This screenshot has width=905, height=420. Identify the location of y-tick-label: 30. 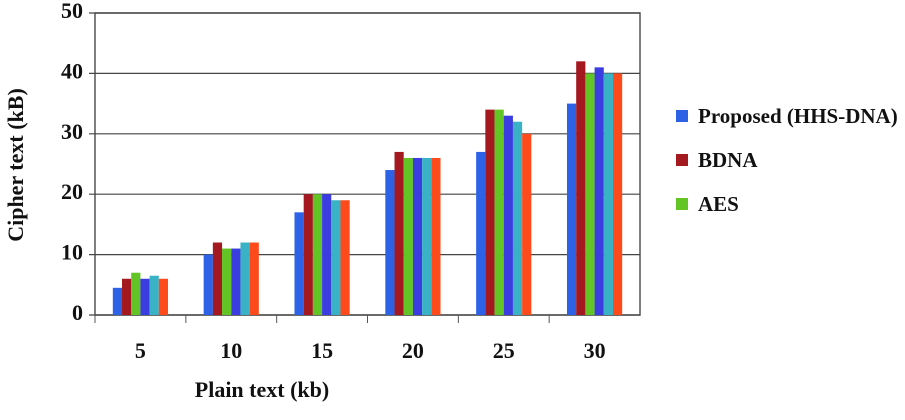
(72, 131).